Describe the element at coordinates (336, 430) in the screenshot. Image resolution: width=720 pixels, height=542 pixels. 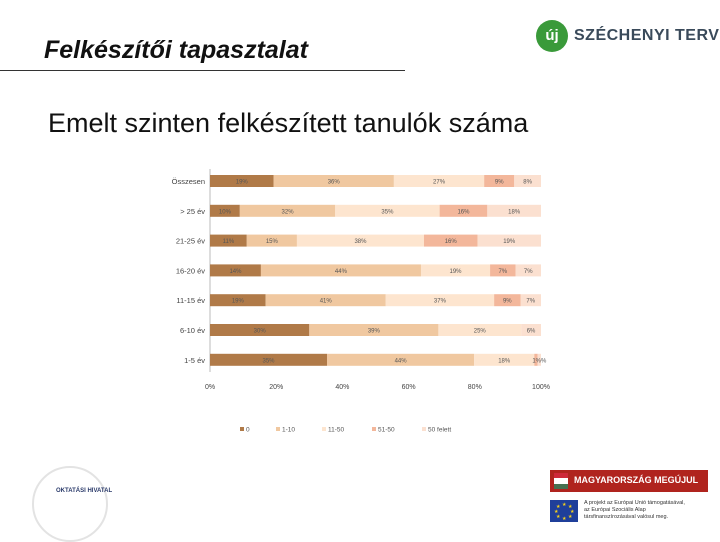
I see `legend-label: 11-50` at that location.